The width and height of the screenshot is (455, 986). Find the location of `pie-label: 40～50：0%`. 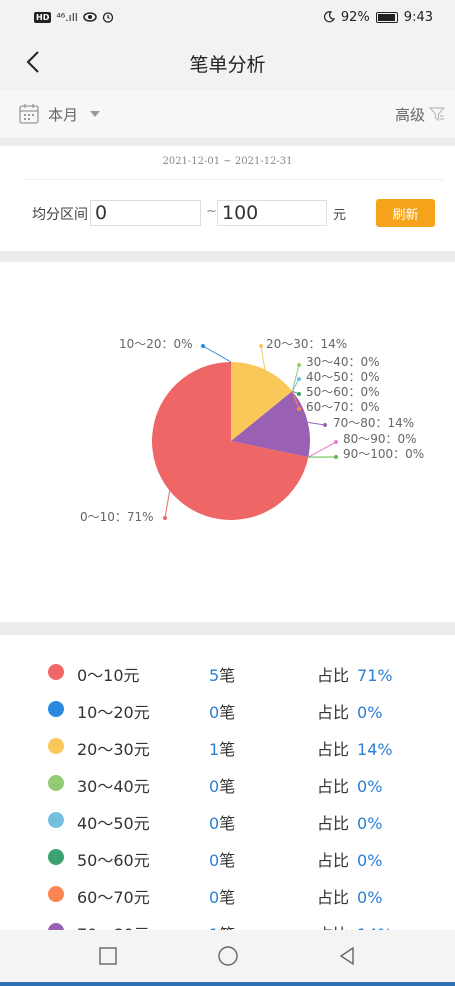

pie-label: 40～50：0% is located at coordinates (343, 377).